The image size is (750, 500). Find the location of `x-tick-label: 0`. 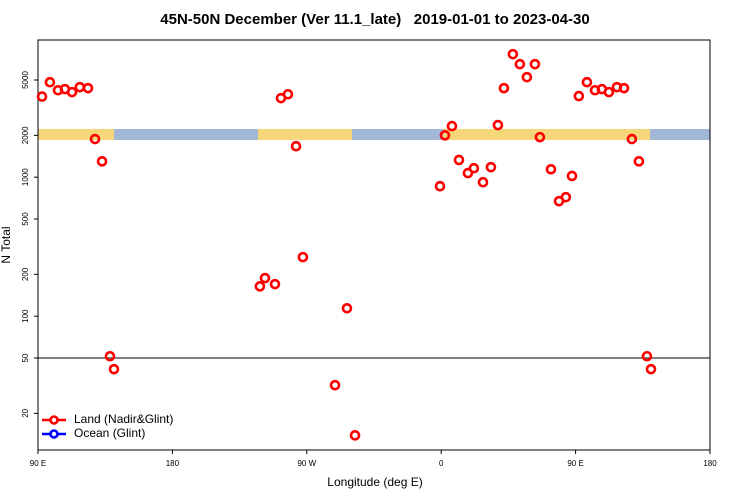

x-tick-label: 0 is located at coordinates (441, 463).